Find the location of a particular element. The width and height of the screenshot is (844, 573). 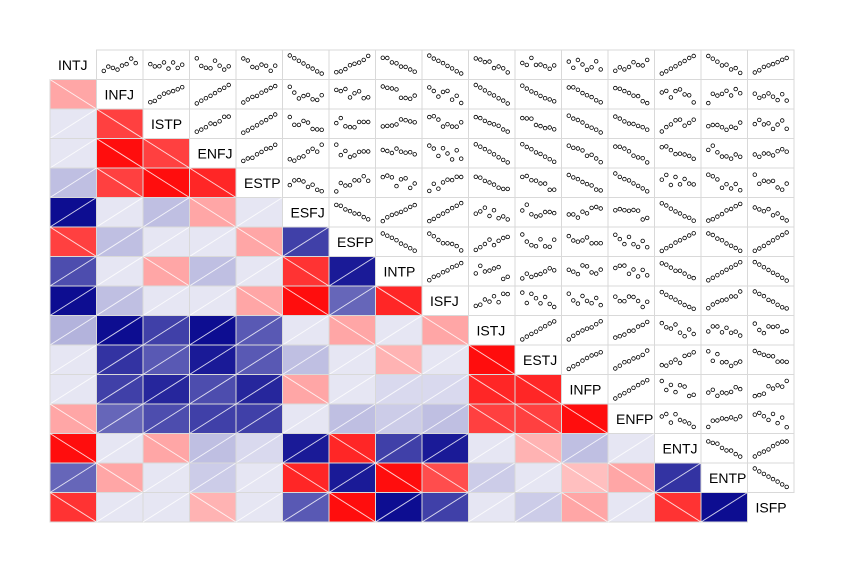

points-cell-esfj-infp is located at coordinates (585, 212).